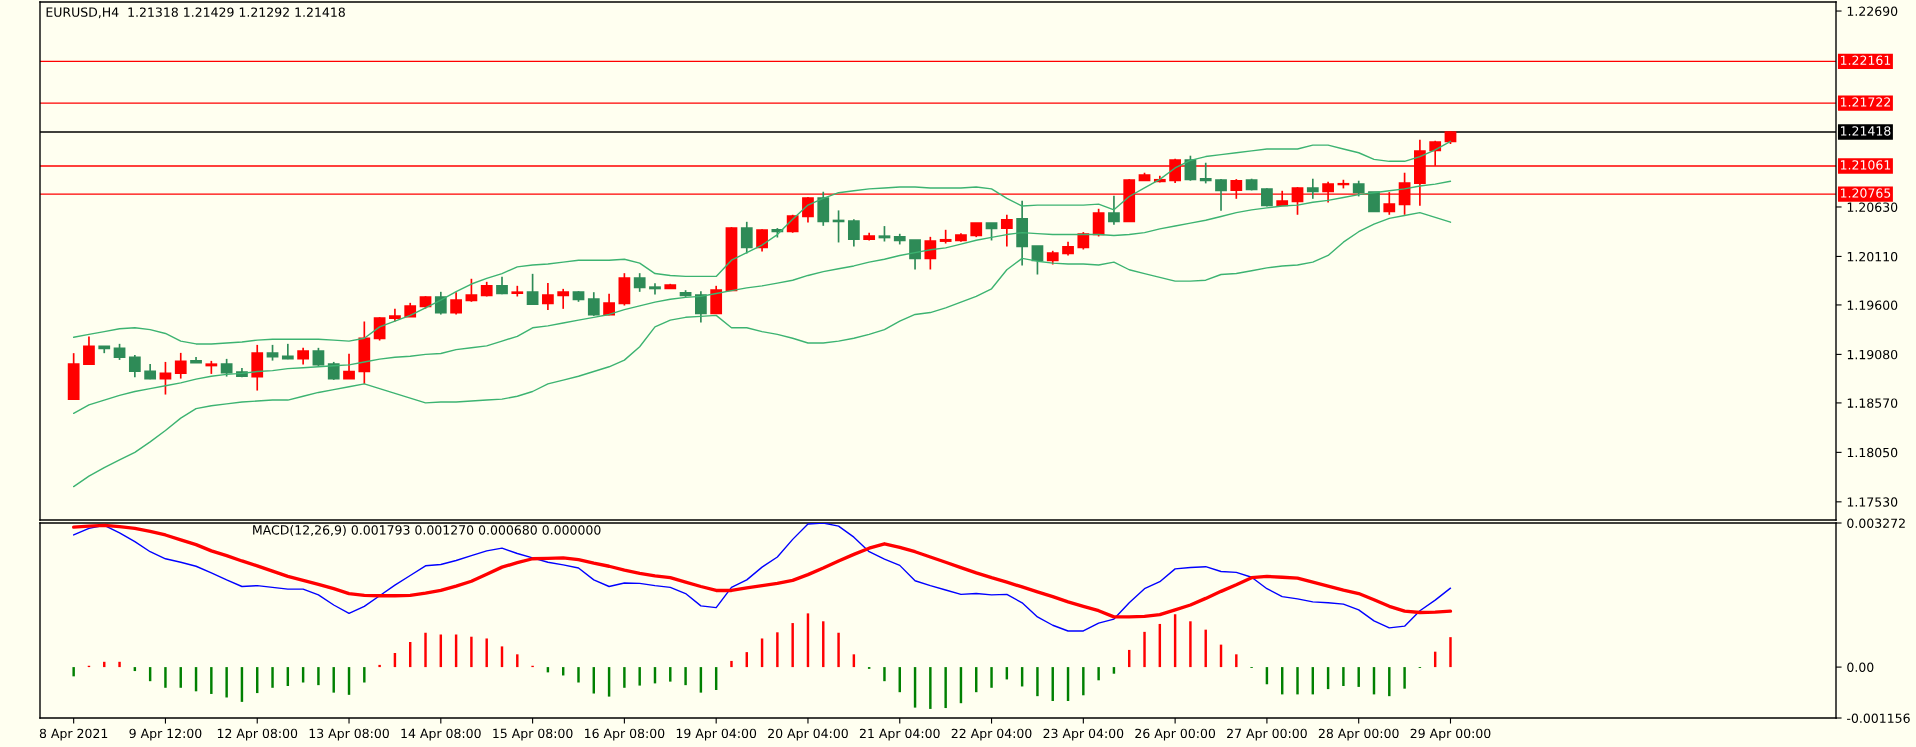  Describe the element at coordinates (1267, 734) in the screenshot. I see `x-tick-label: 27 Apr 00:00` at that location.